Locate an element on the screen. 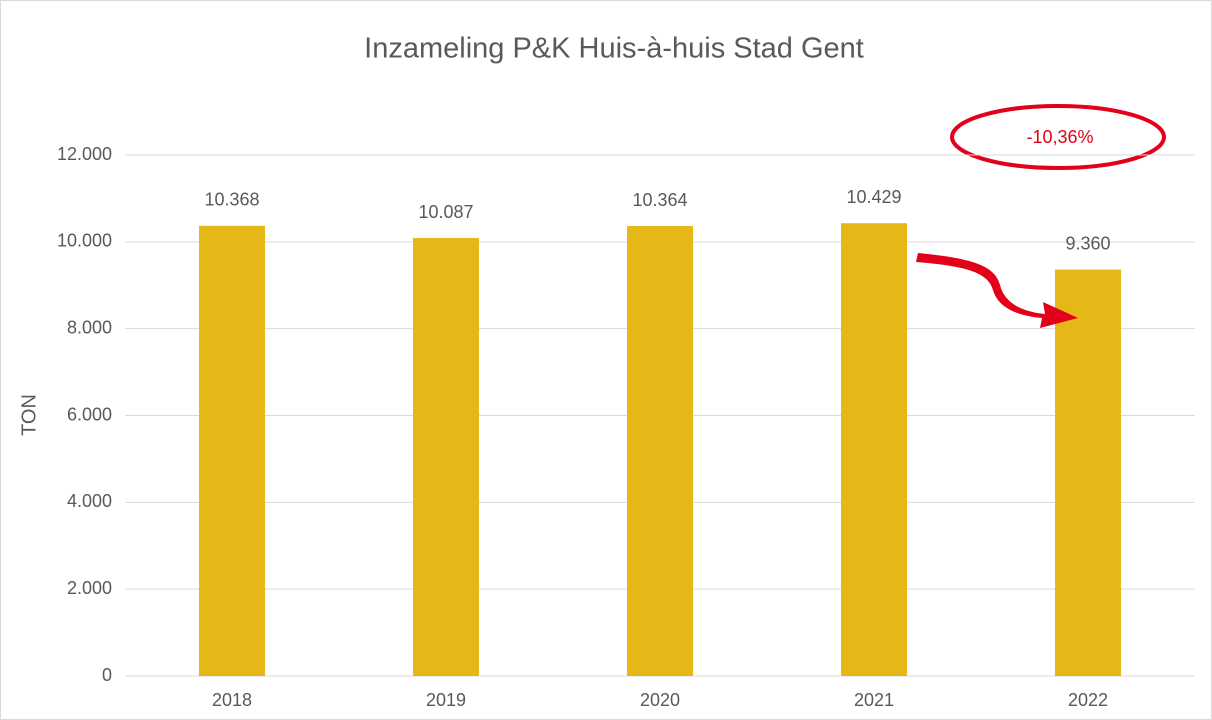 Image resolution: width=1212 pixels, height=720 pixels. x-tick-label: 2022 is located at coordinates (1088, 700).